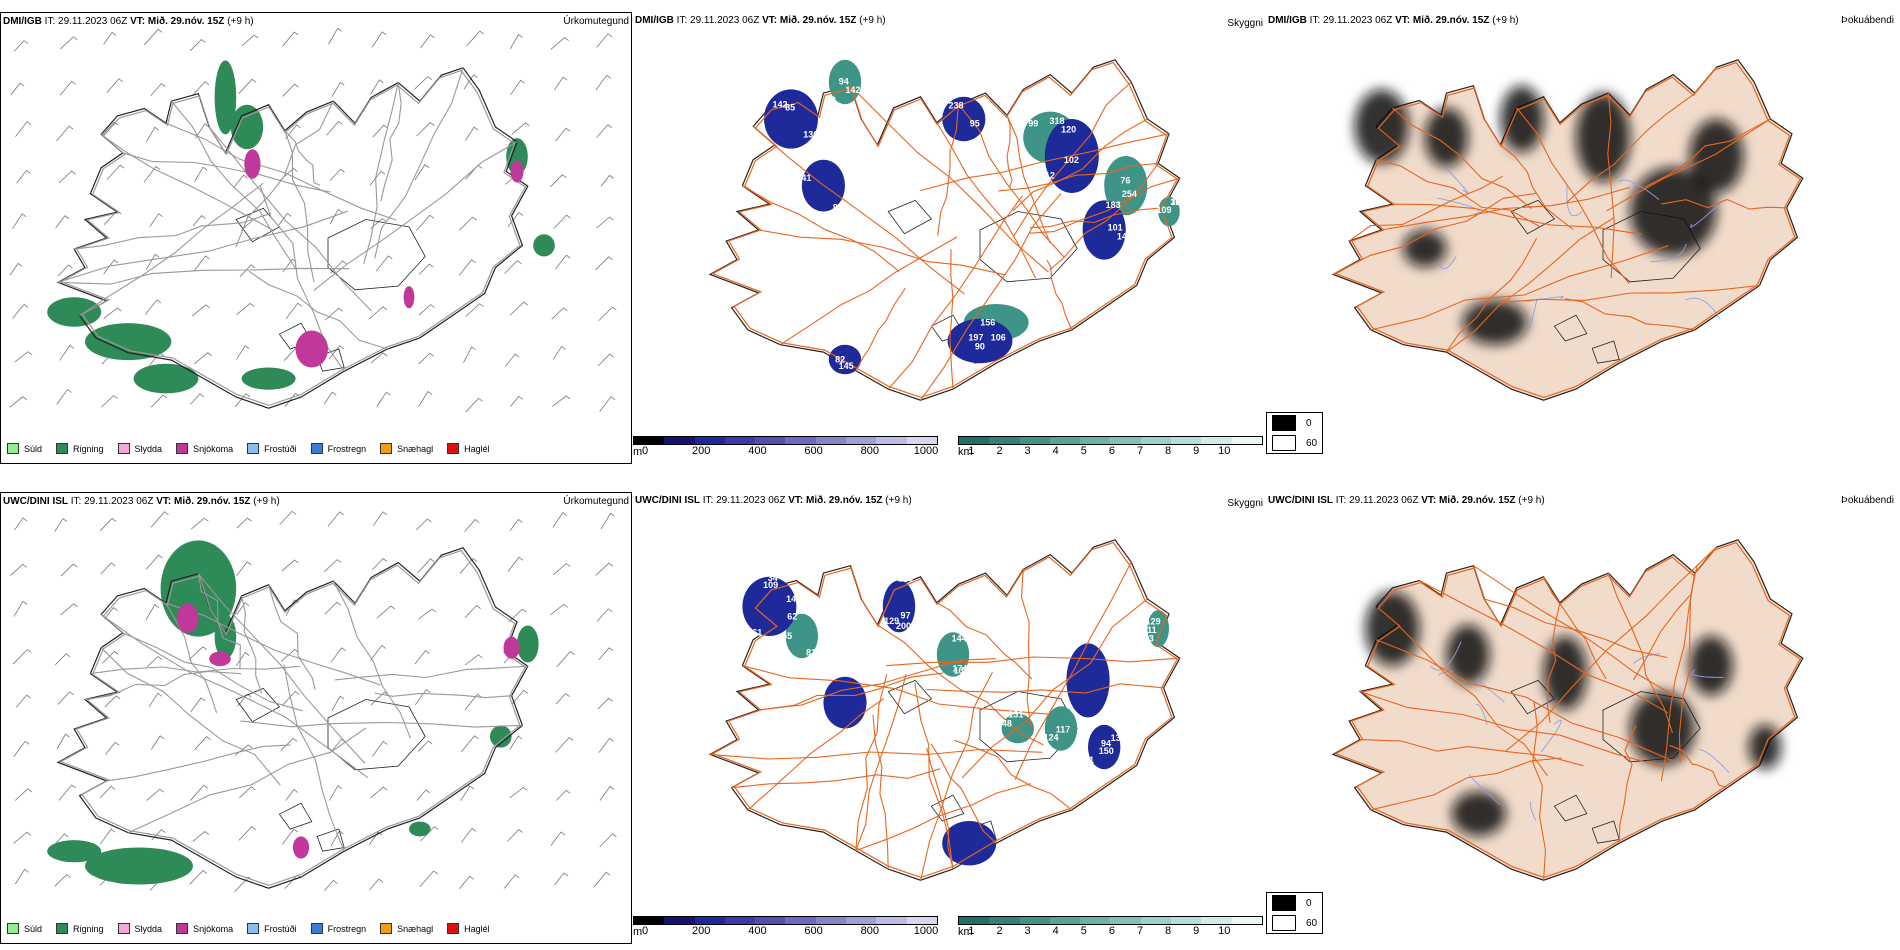 This screenshot has width=1900, height=950. I want to click on legend-item: Frostregn, so click(338, 928).